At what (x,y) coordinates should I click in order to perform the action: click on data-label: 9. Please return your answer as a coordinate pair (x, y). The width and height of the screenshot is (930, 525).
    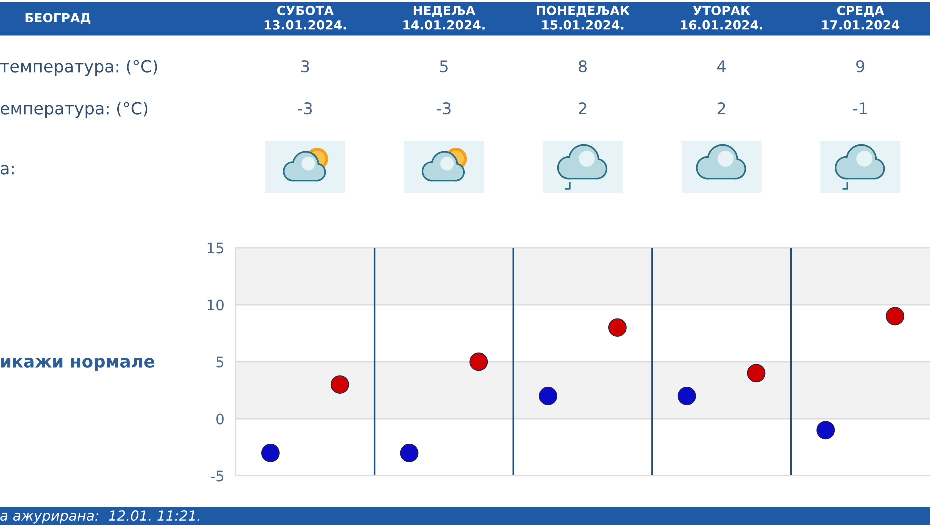
    Looking at the image, I should click on (860, 66).